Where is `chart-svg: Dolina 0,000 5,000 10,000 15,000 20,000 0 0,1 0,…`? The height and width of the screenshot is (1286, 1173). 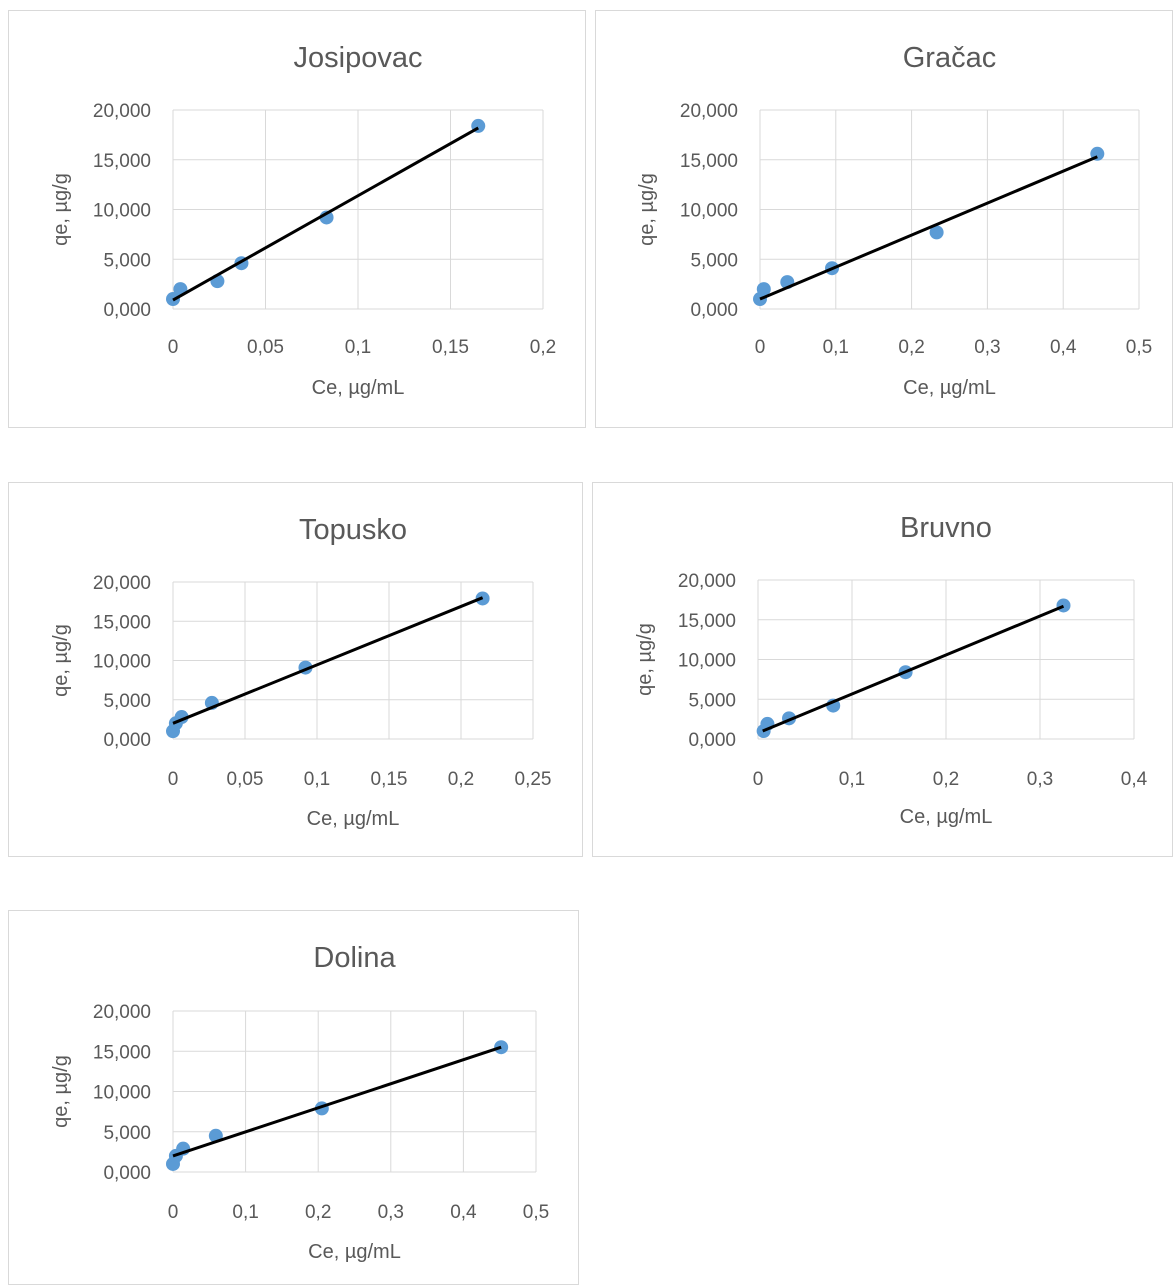 chart-svg: Dolina 0,000 5,000 10,000 15,000 20,000 0 0,1 0,… is located at coordinates (299, 1102).